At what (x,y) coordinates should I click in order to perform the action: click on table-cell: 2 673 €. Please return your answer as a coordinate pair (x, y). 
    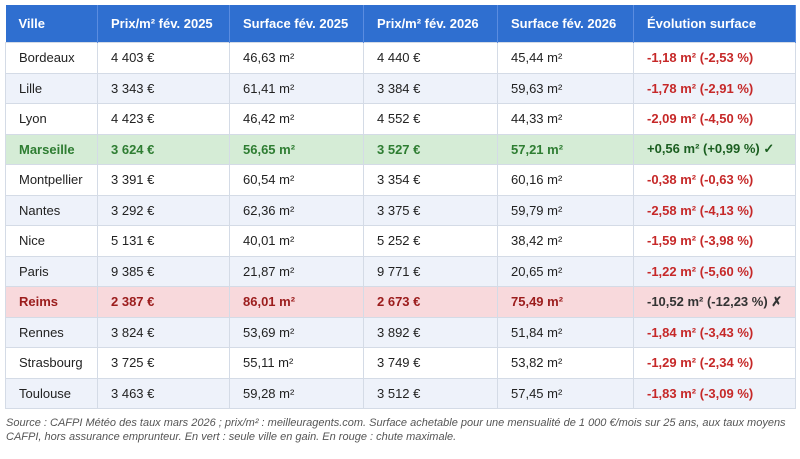
    Looking at the image, I should click on (430, 302).